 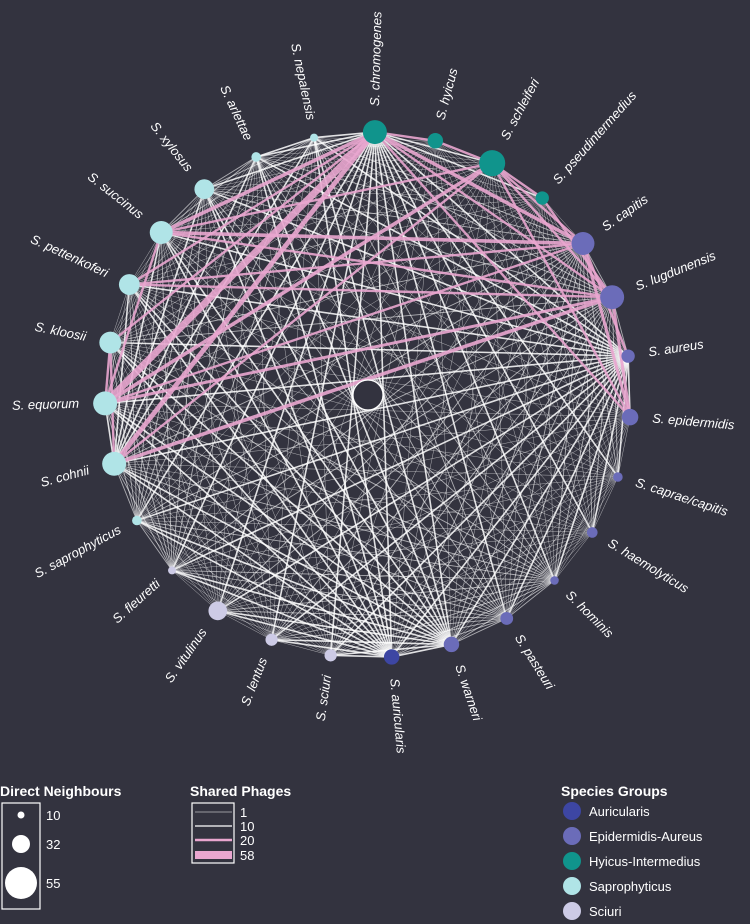 What do you see at coordinates (138, 487) in the screenshot?
I see `edge-s-fleuretti-s-equorum` at bounding box center [138, 487].